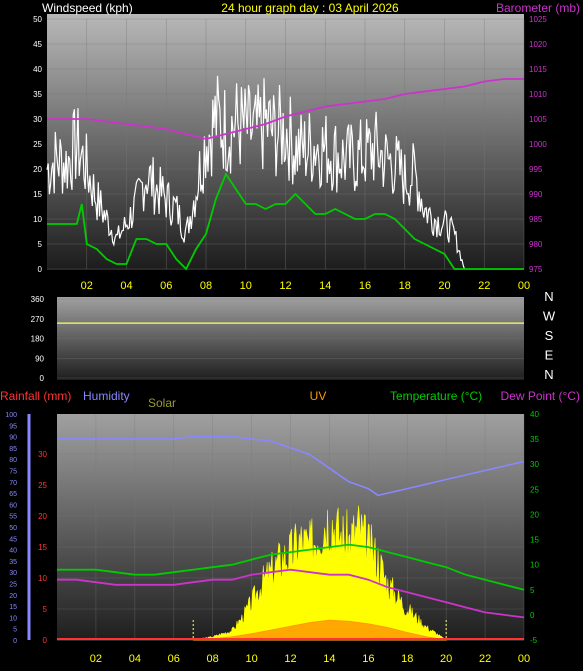 The width and height of the screenshot is (583, 671). Describe the element at coordinates (37, 69) in the screenshot. I see `wind-y-tick-label: 40` at that location.